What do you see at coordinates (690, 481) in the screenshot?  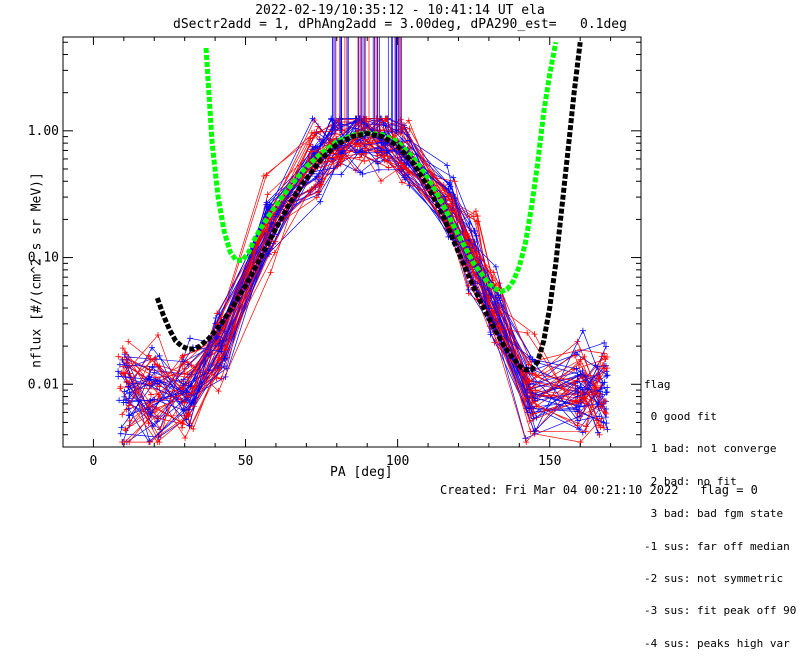 I see `legend-entry: 2 bad: no fit` at bounding box center [690, 481].